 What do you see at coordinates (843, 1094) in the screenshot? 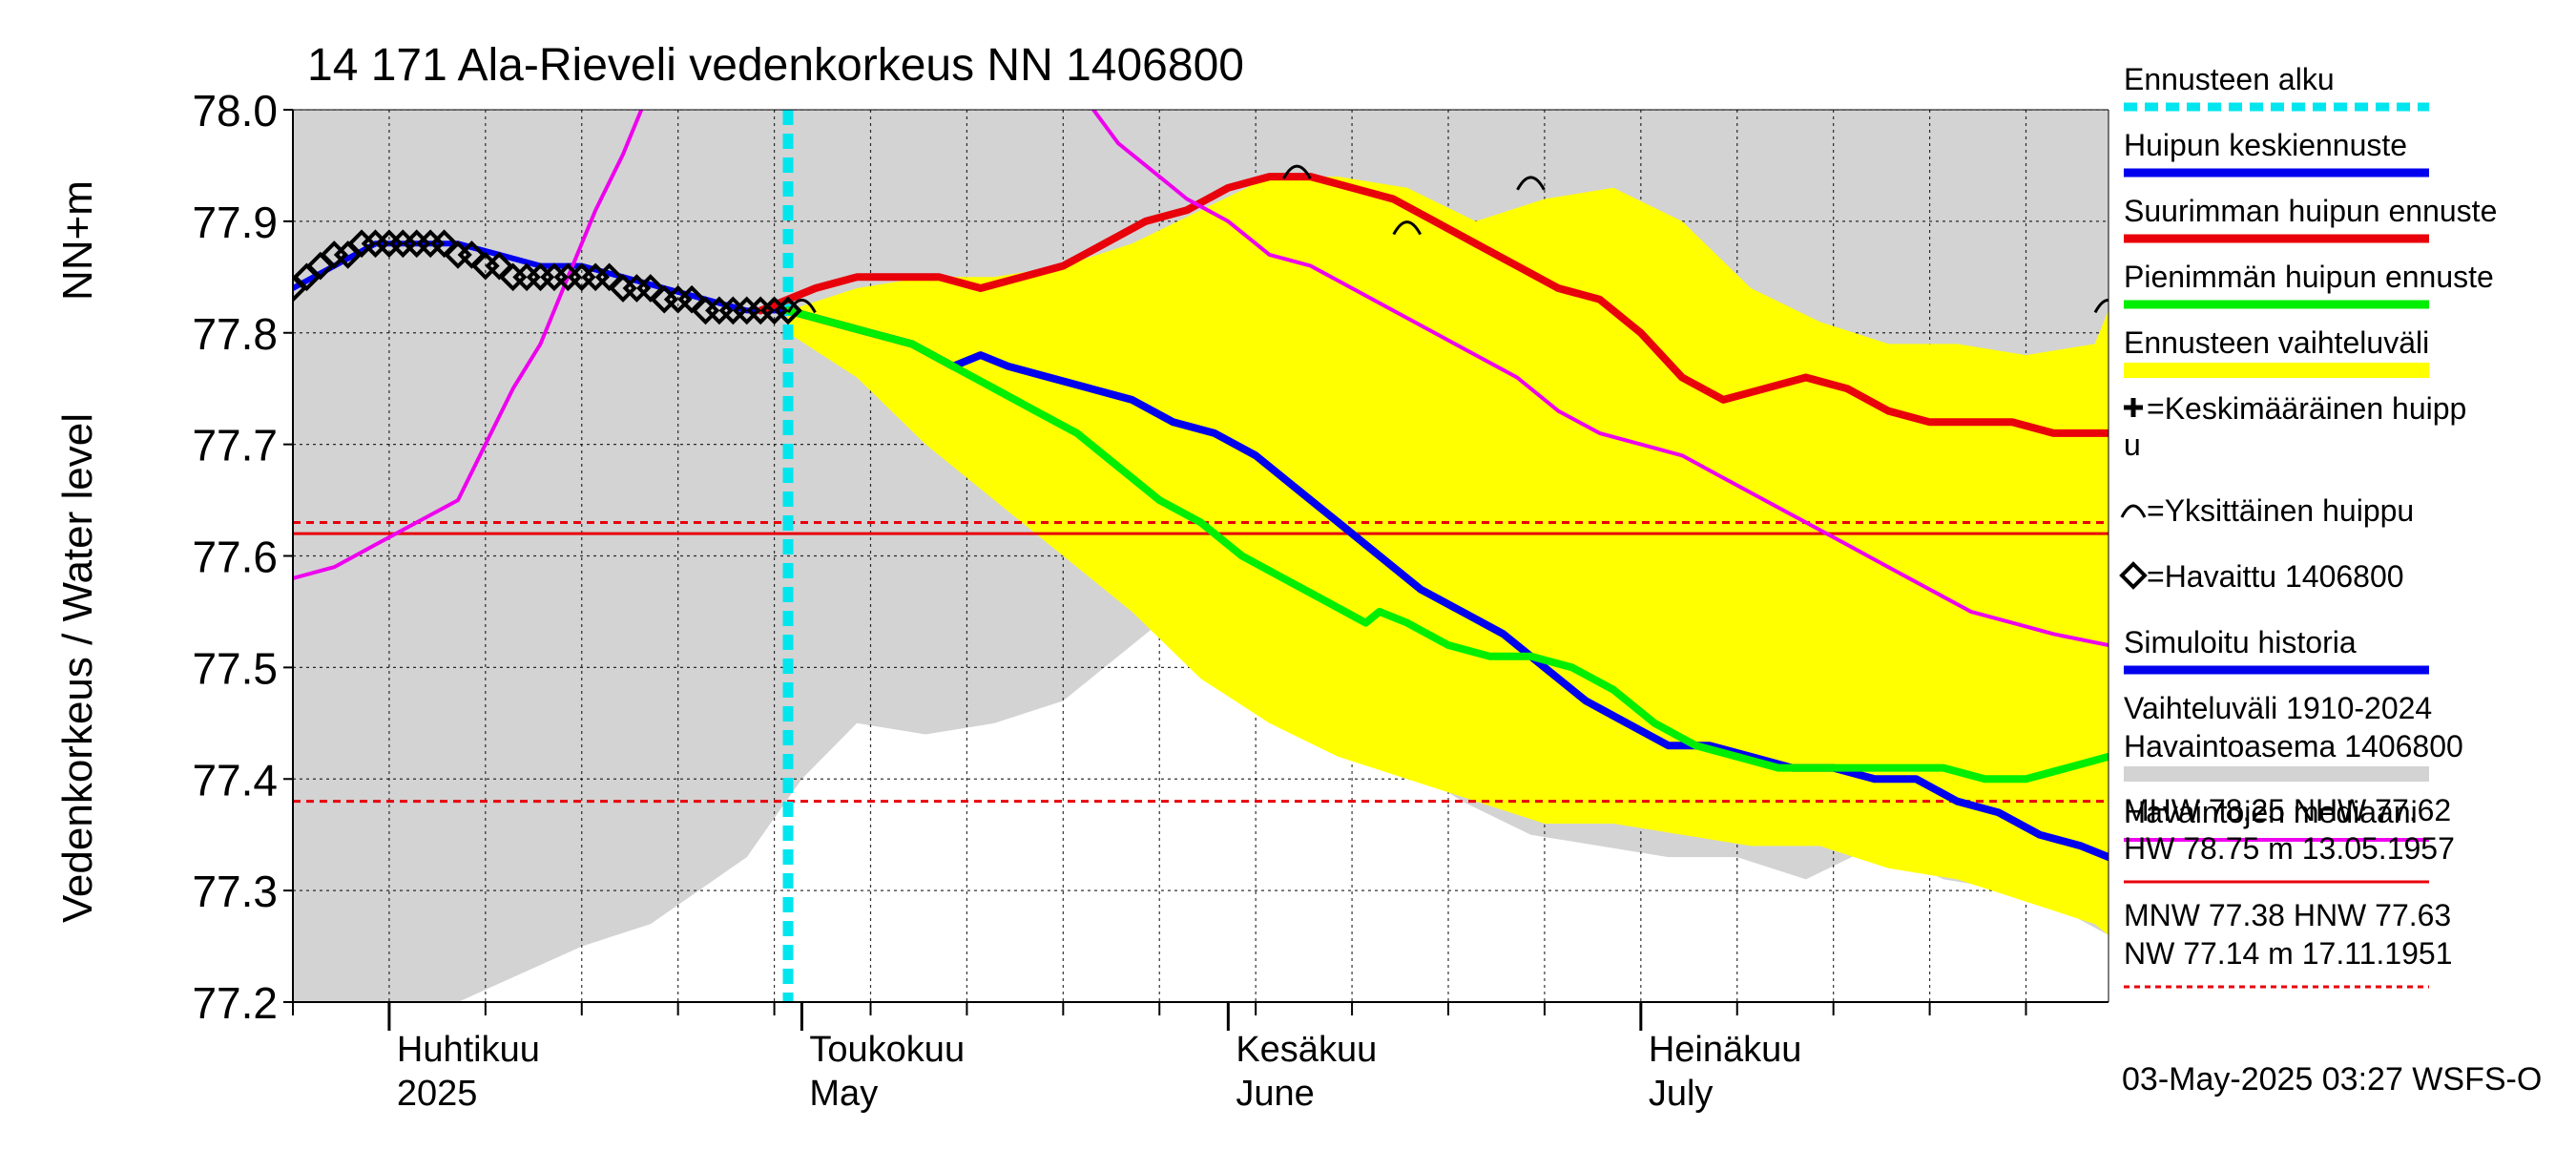
I see `x-month-label-en: May` at bounding box center [843, 1094].